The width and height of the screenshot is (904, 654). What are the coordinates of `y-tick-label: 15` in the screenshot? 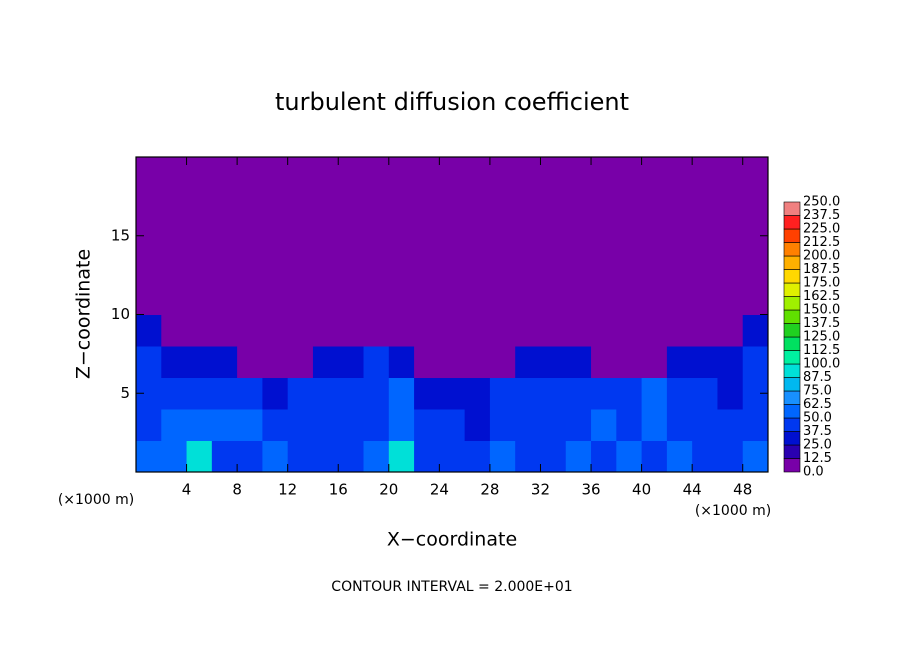 It's located at (120, 235).